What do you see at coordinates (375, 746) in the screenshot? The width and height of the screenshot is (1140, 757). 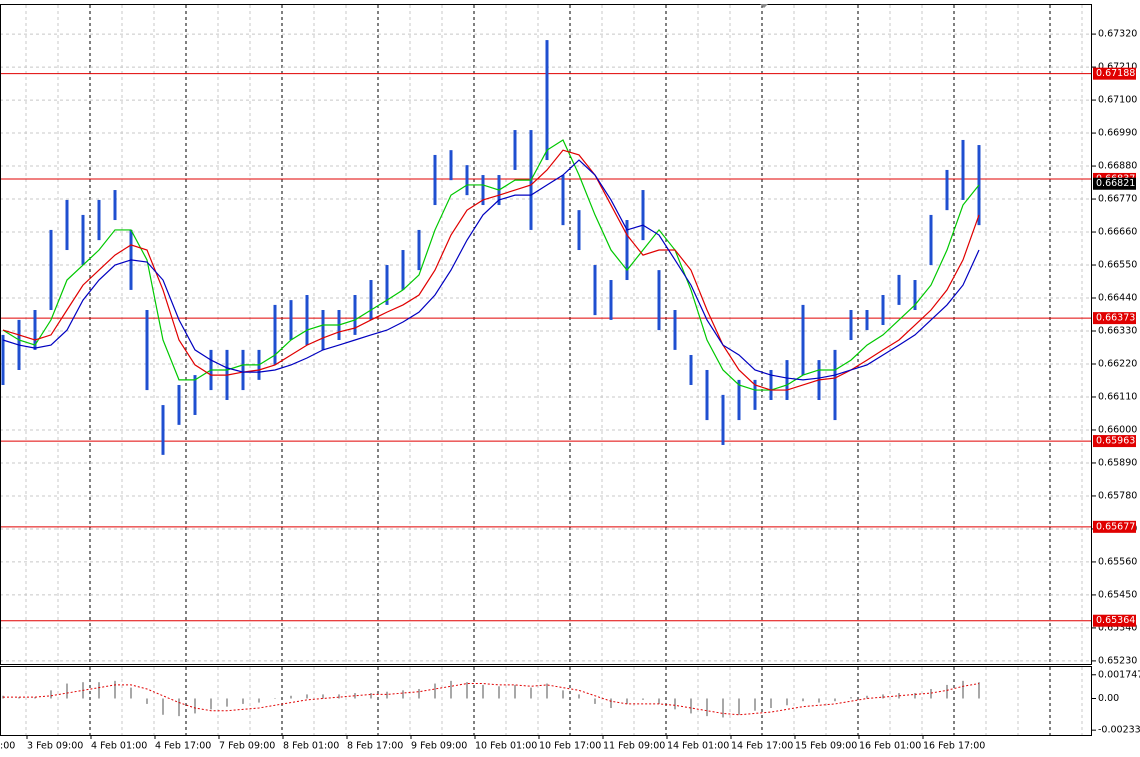 I see `x-tick-label: 8 Feb 17:00` at bounding box center [375, 746].